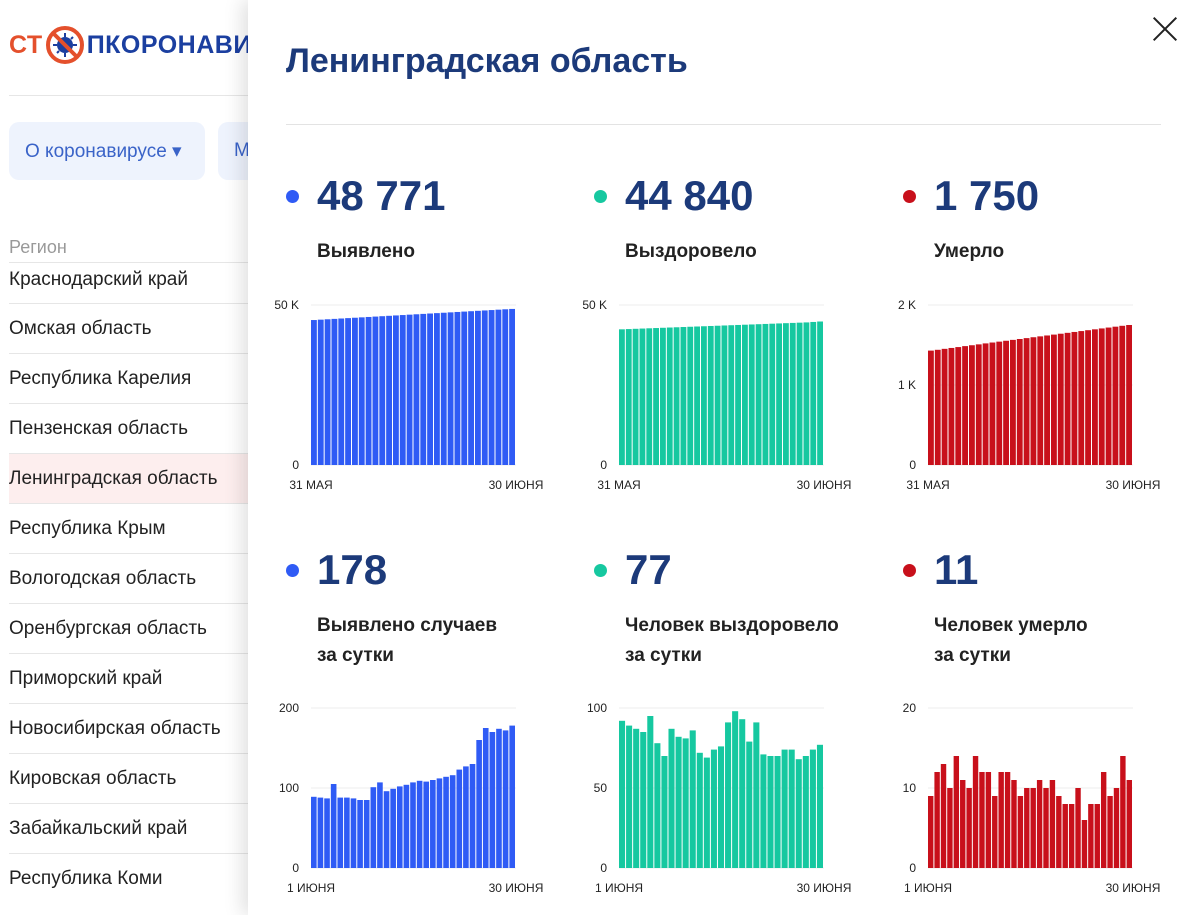  What do you see at coordinates (969, 251) in the screenshot?
I see `stat-label: Умерло` at bounding box center [969, 251].